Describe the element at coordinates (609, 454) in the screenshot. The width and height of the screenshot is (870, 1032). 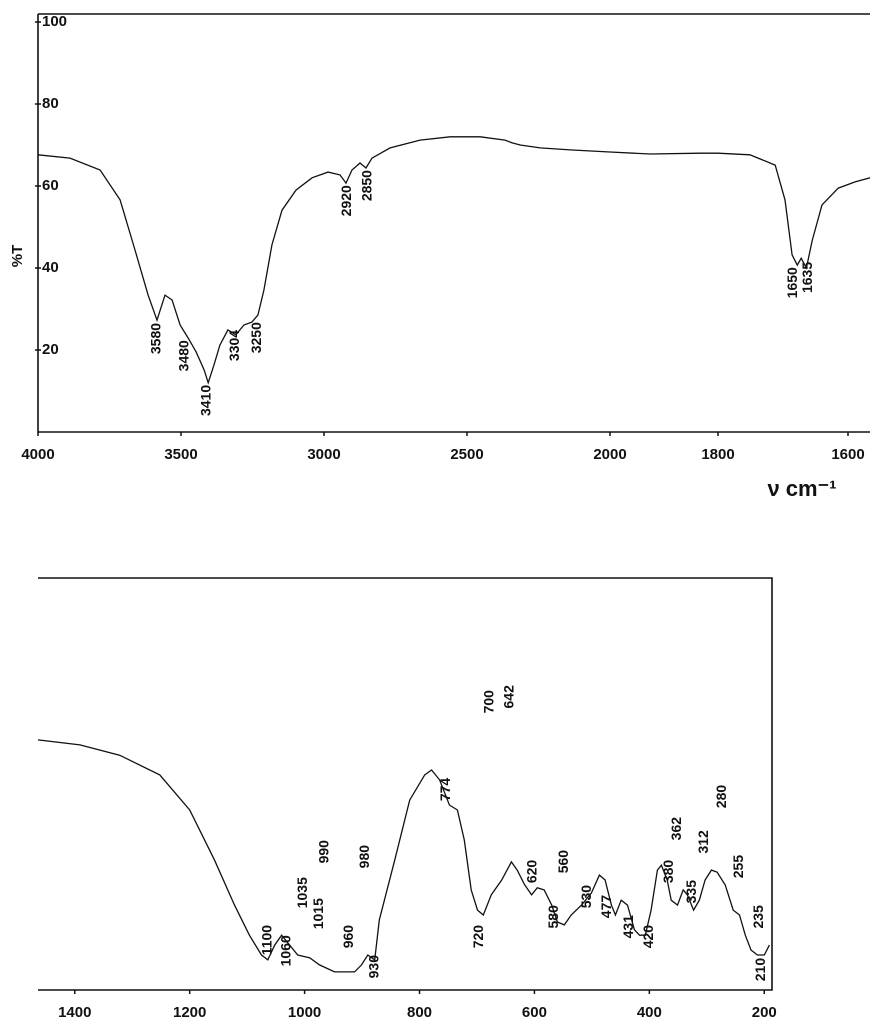
I see `x-tick-label: 2000` at that location.